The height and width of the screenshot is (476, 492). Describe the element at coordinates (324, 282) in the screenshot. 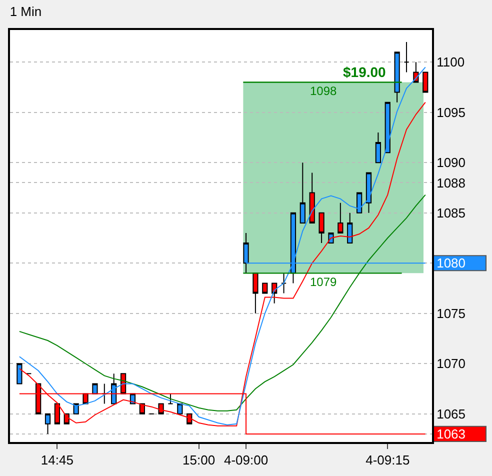

I see `ref-line-label: 1079` at that location.